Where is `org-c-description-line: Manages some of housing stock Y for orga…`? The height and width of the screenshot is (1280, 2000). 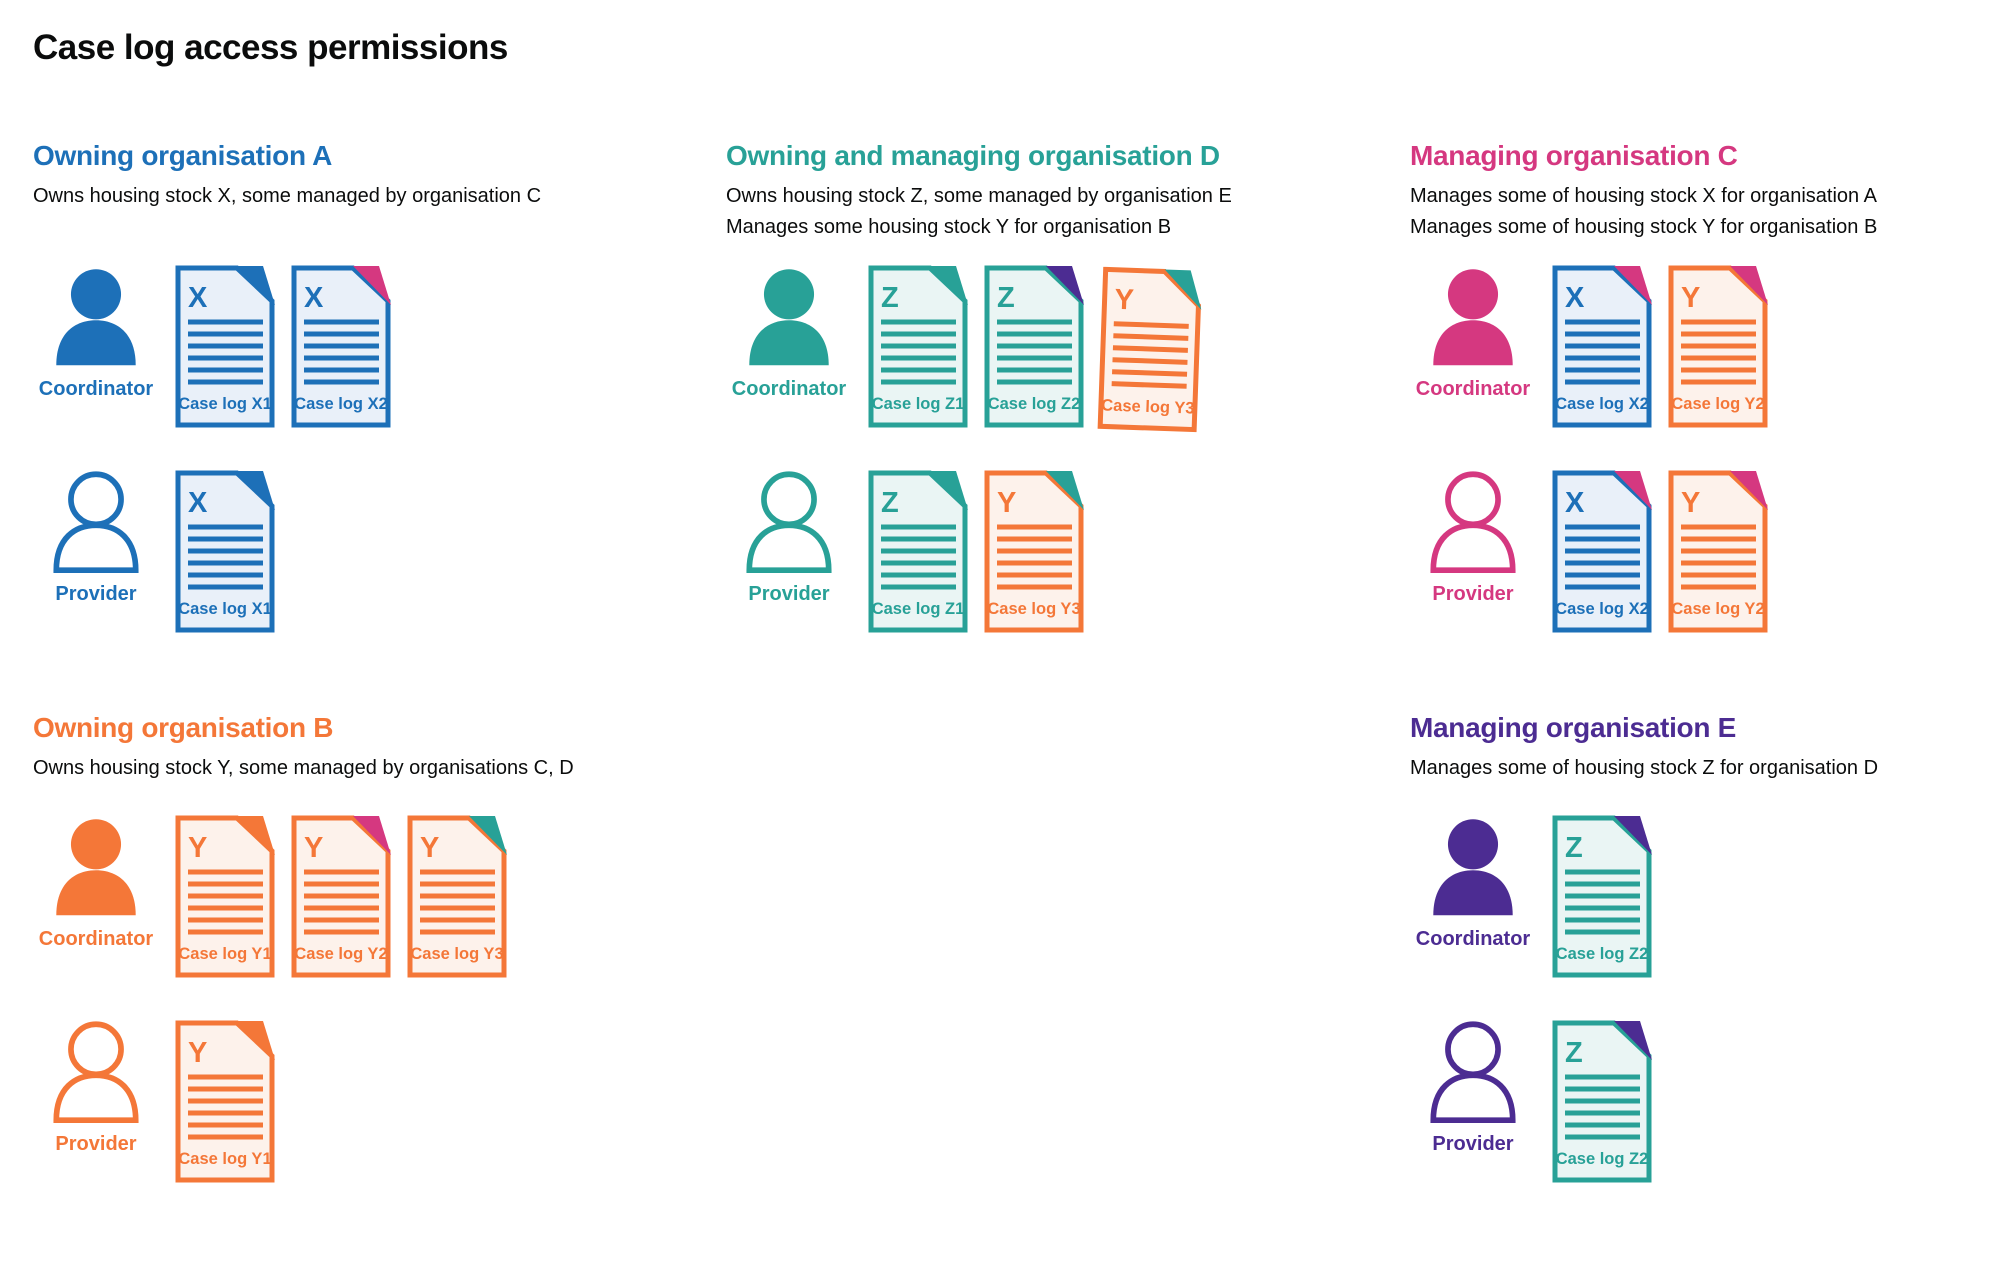 org-c-description-line: Manages some of housing stock Y for orga… is located at coordinates (1644, 227).